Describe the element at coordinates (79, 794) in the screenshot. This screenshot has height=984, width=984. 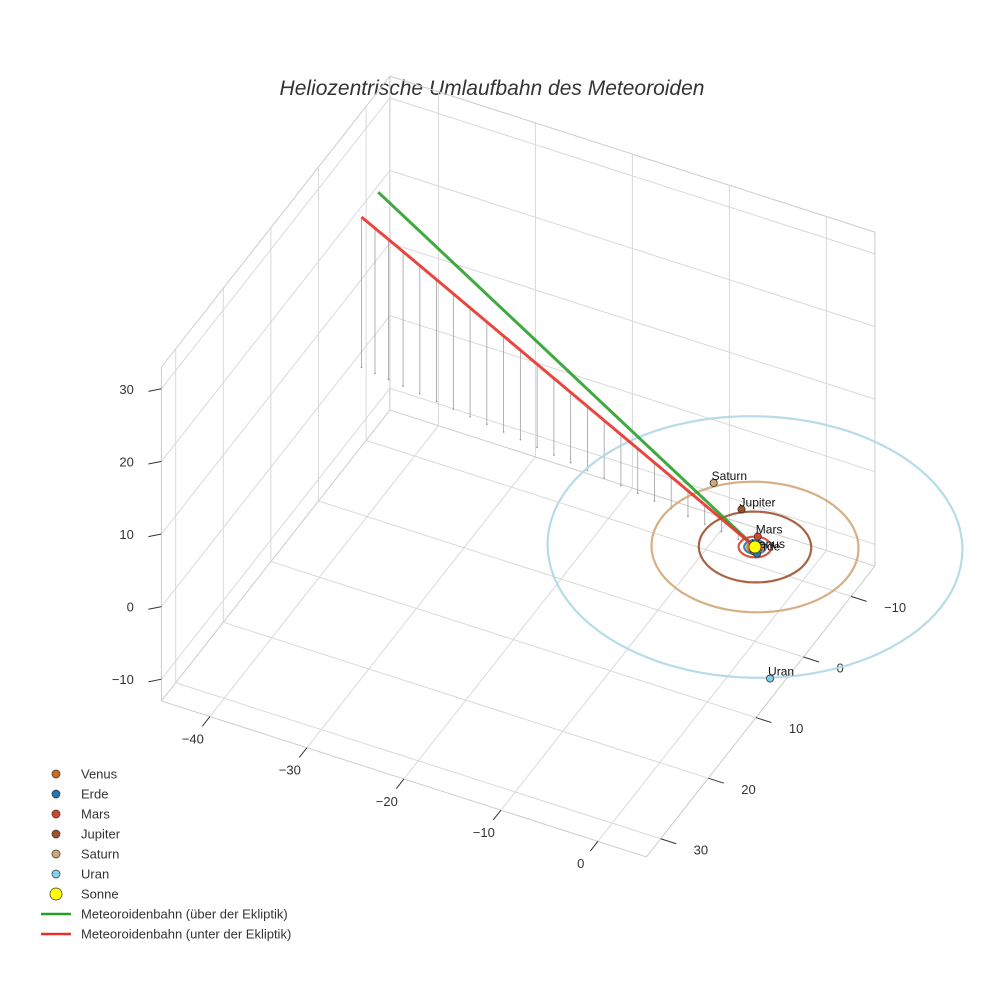
I see `legend-item-erde: Erde` at that location.